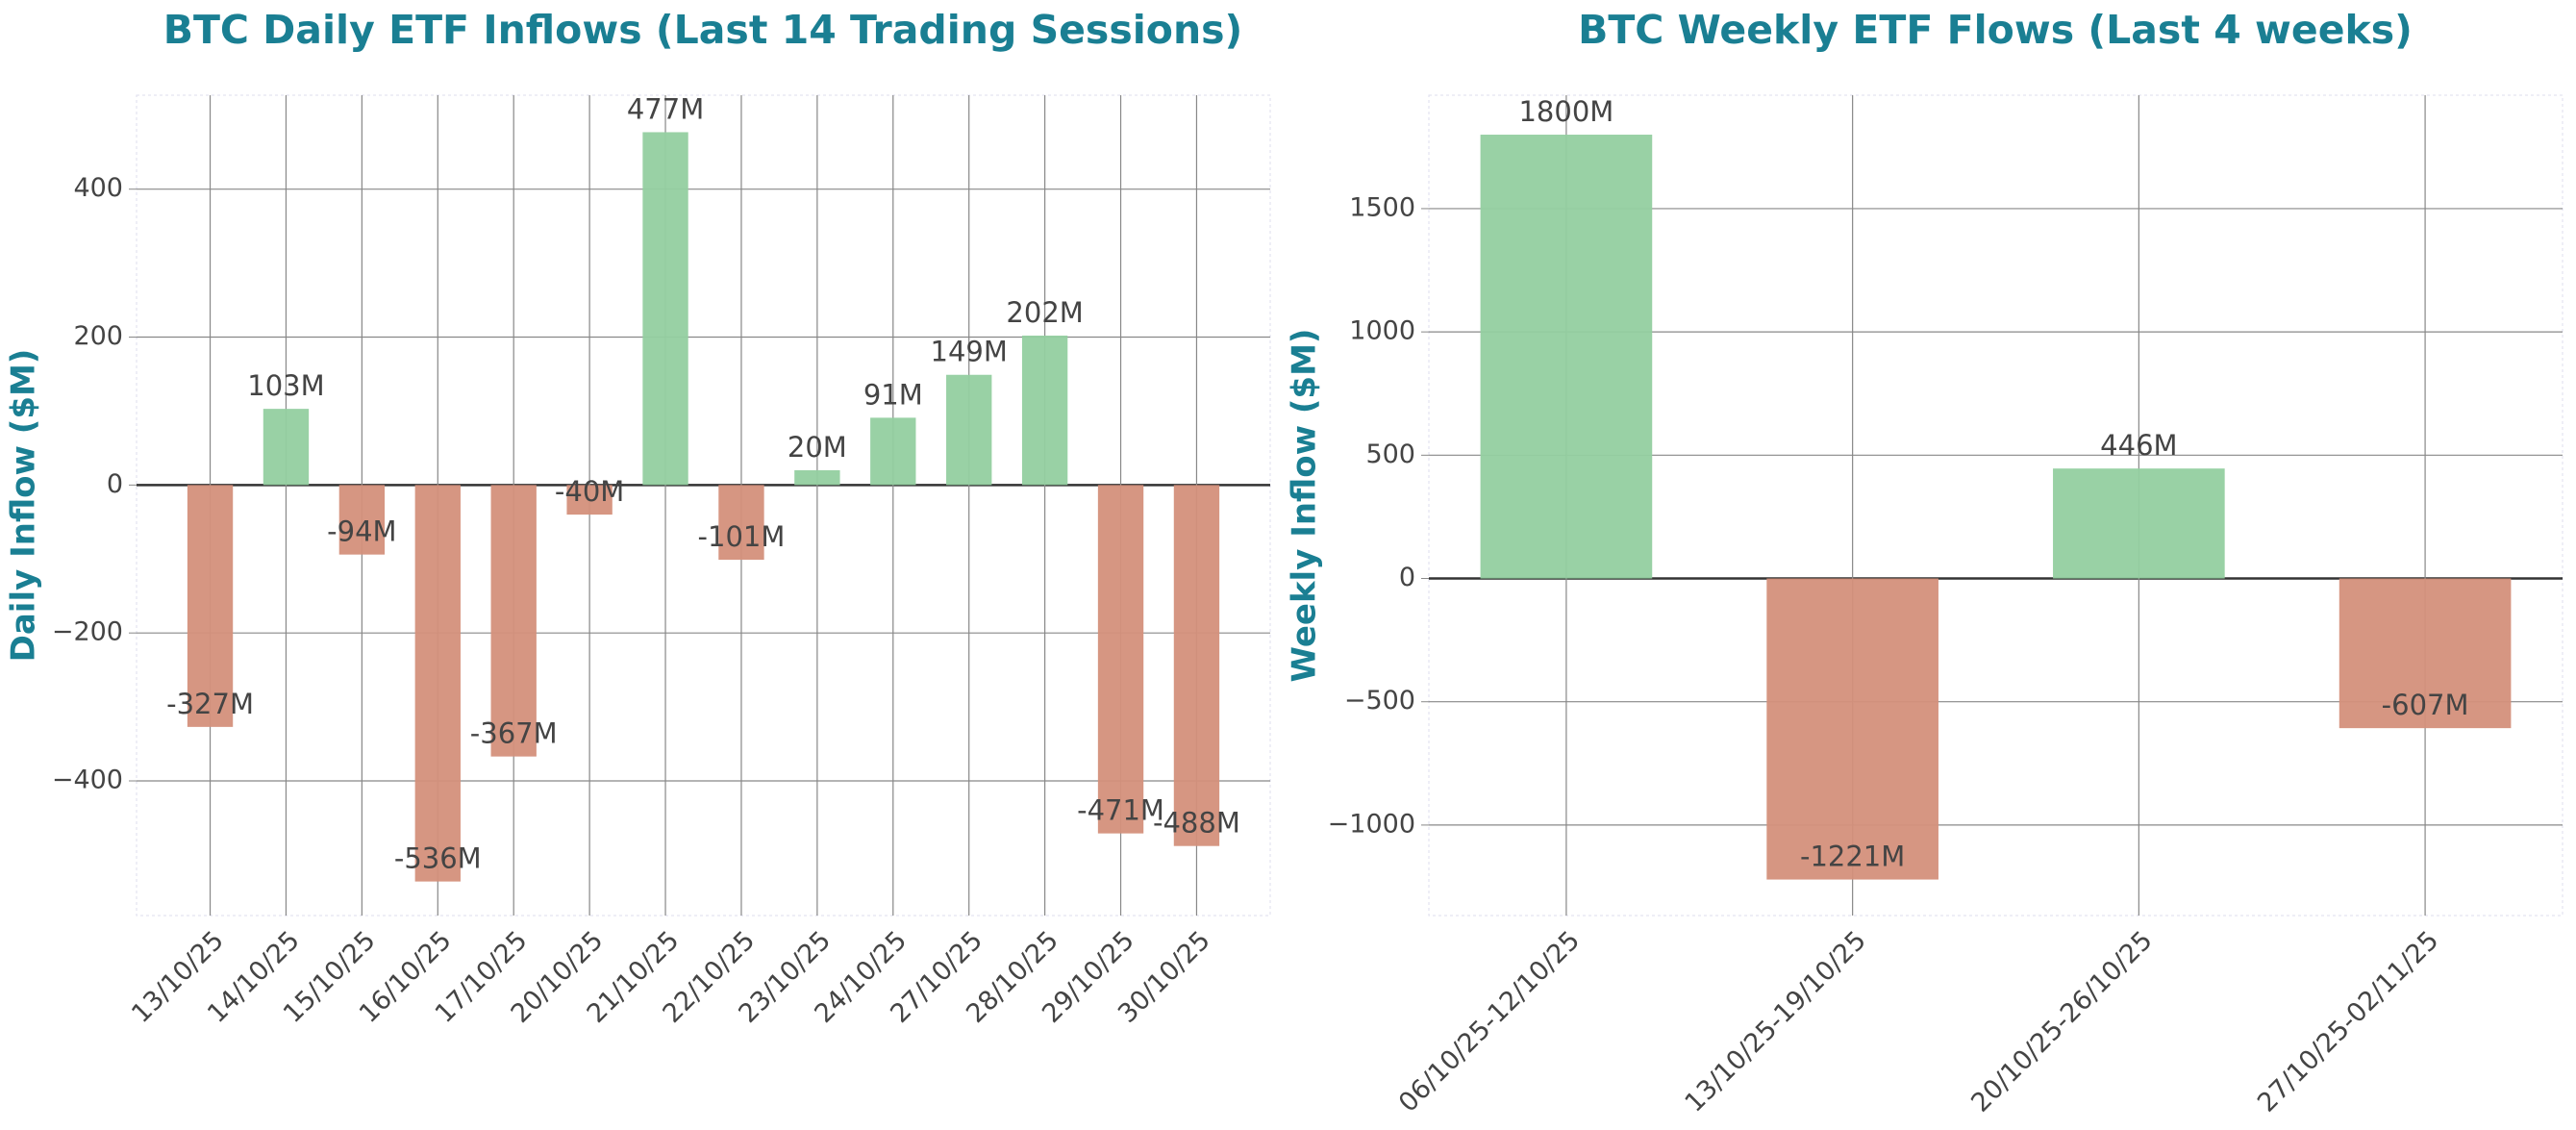 The image size is (2576, 1130). What do you see at coordinates (665, 108) in the screenshot?
I see `value-label: 477M` at bounding box center [665, 108].